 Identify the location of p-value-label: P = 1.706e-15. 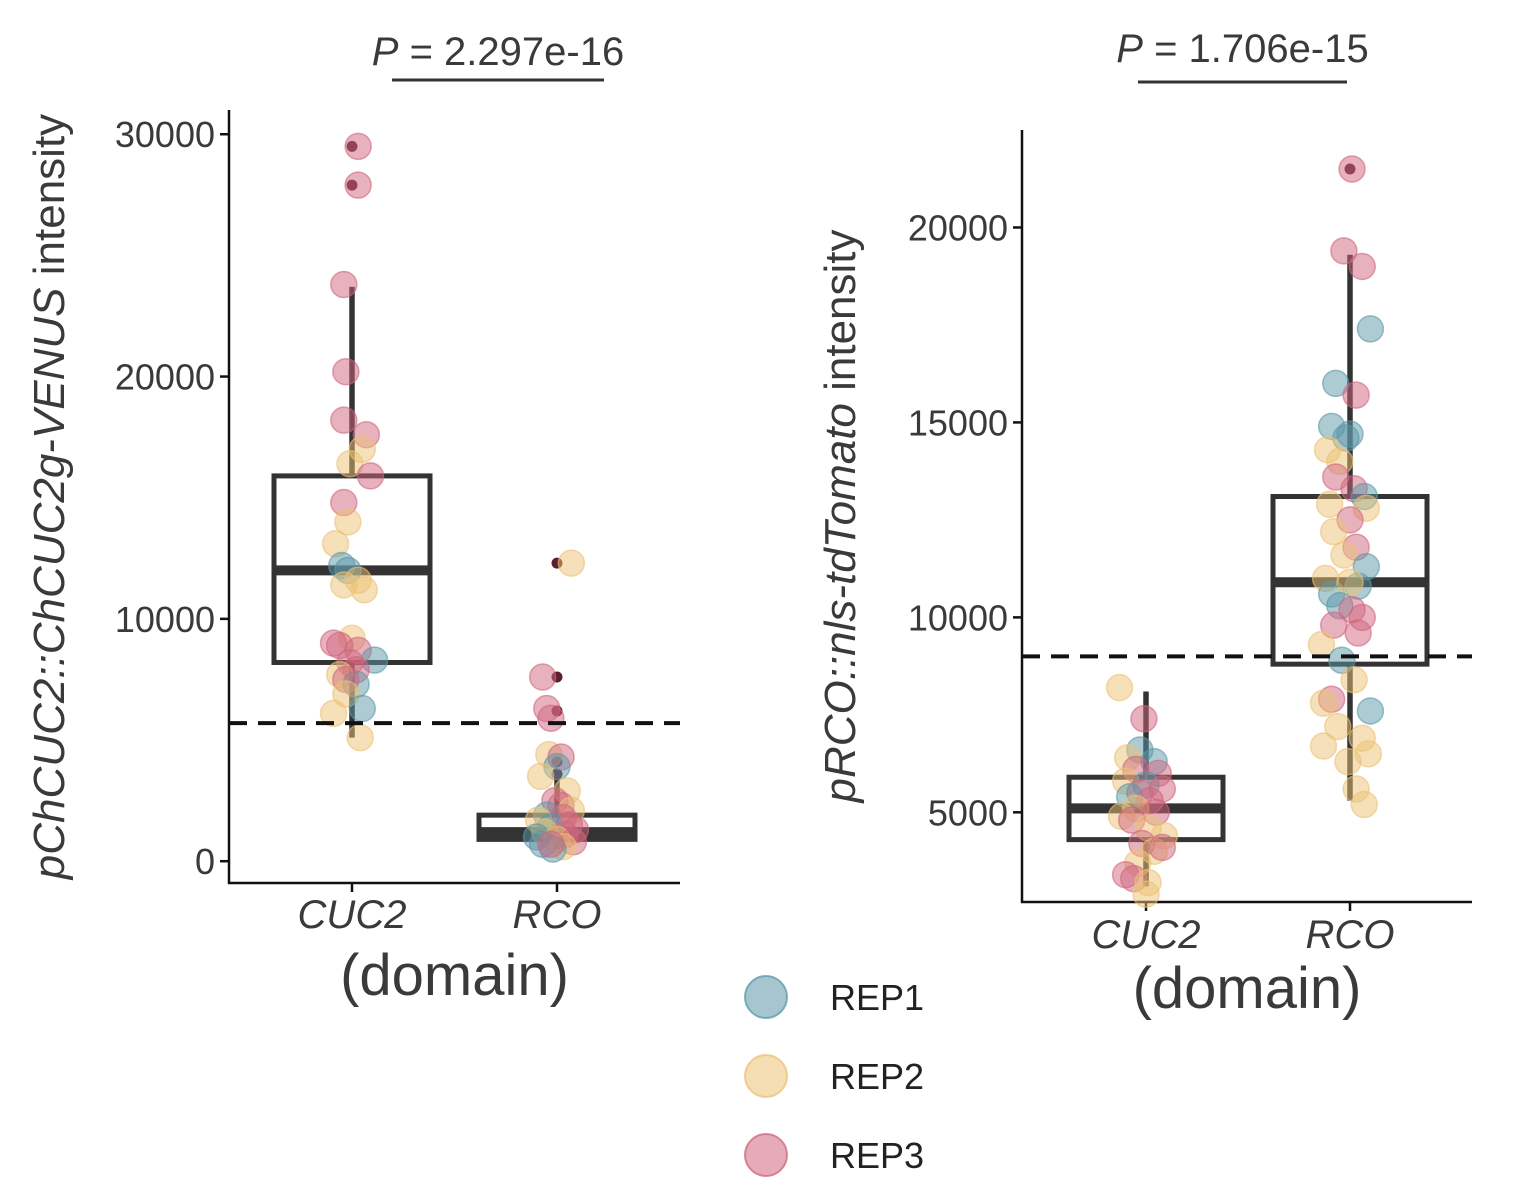
(1242, 49).